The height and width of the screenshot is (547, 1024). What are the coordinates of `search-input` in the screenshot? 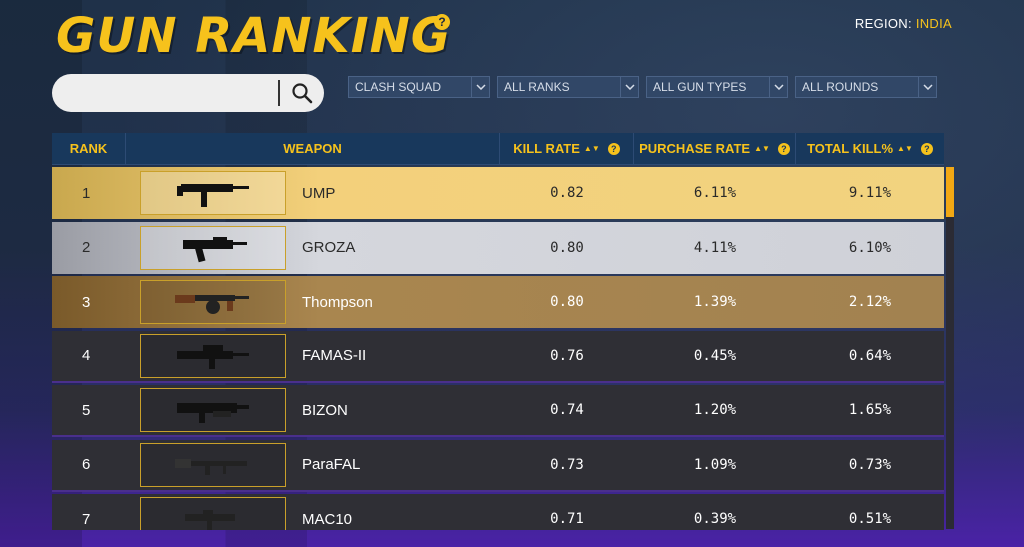 It's located at (165, 93).